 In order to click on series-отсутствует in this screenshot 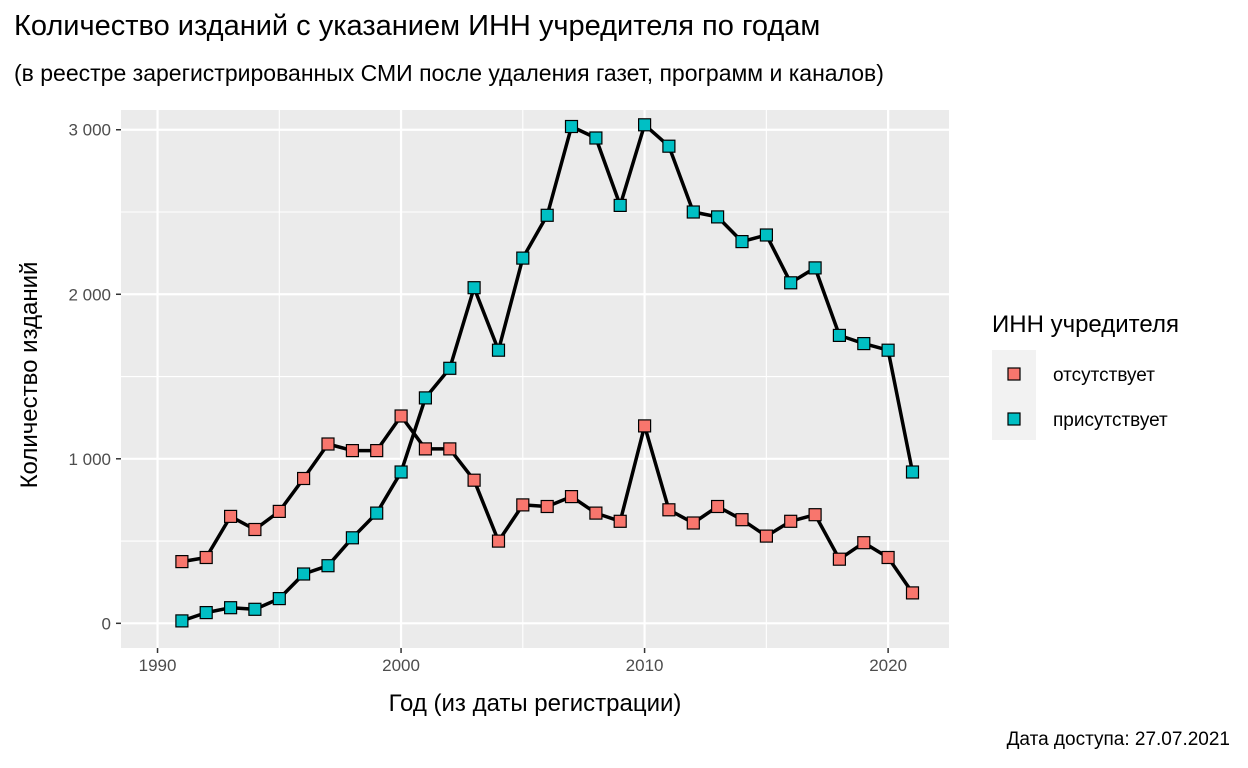, I will do `click(547, 504)`.